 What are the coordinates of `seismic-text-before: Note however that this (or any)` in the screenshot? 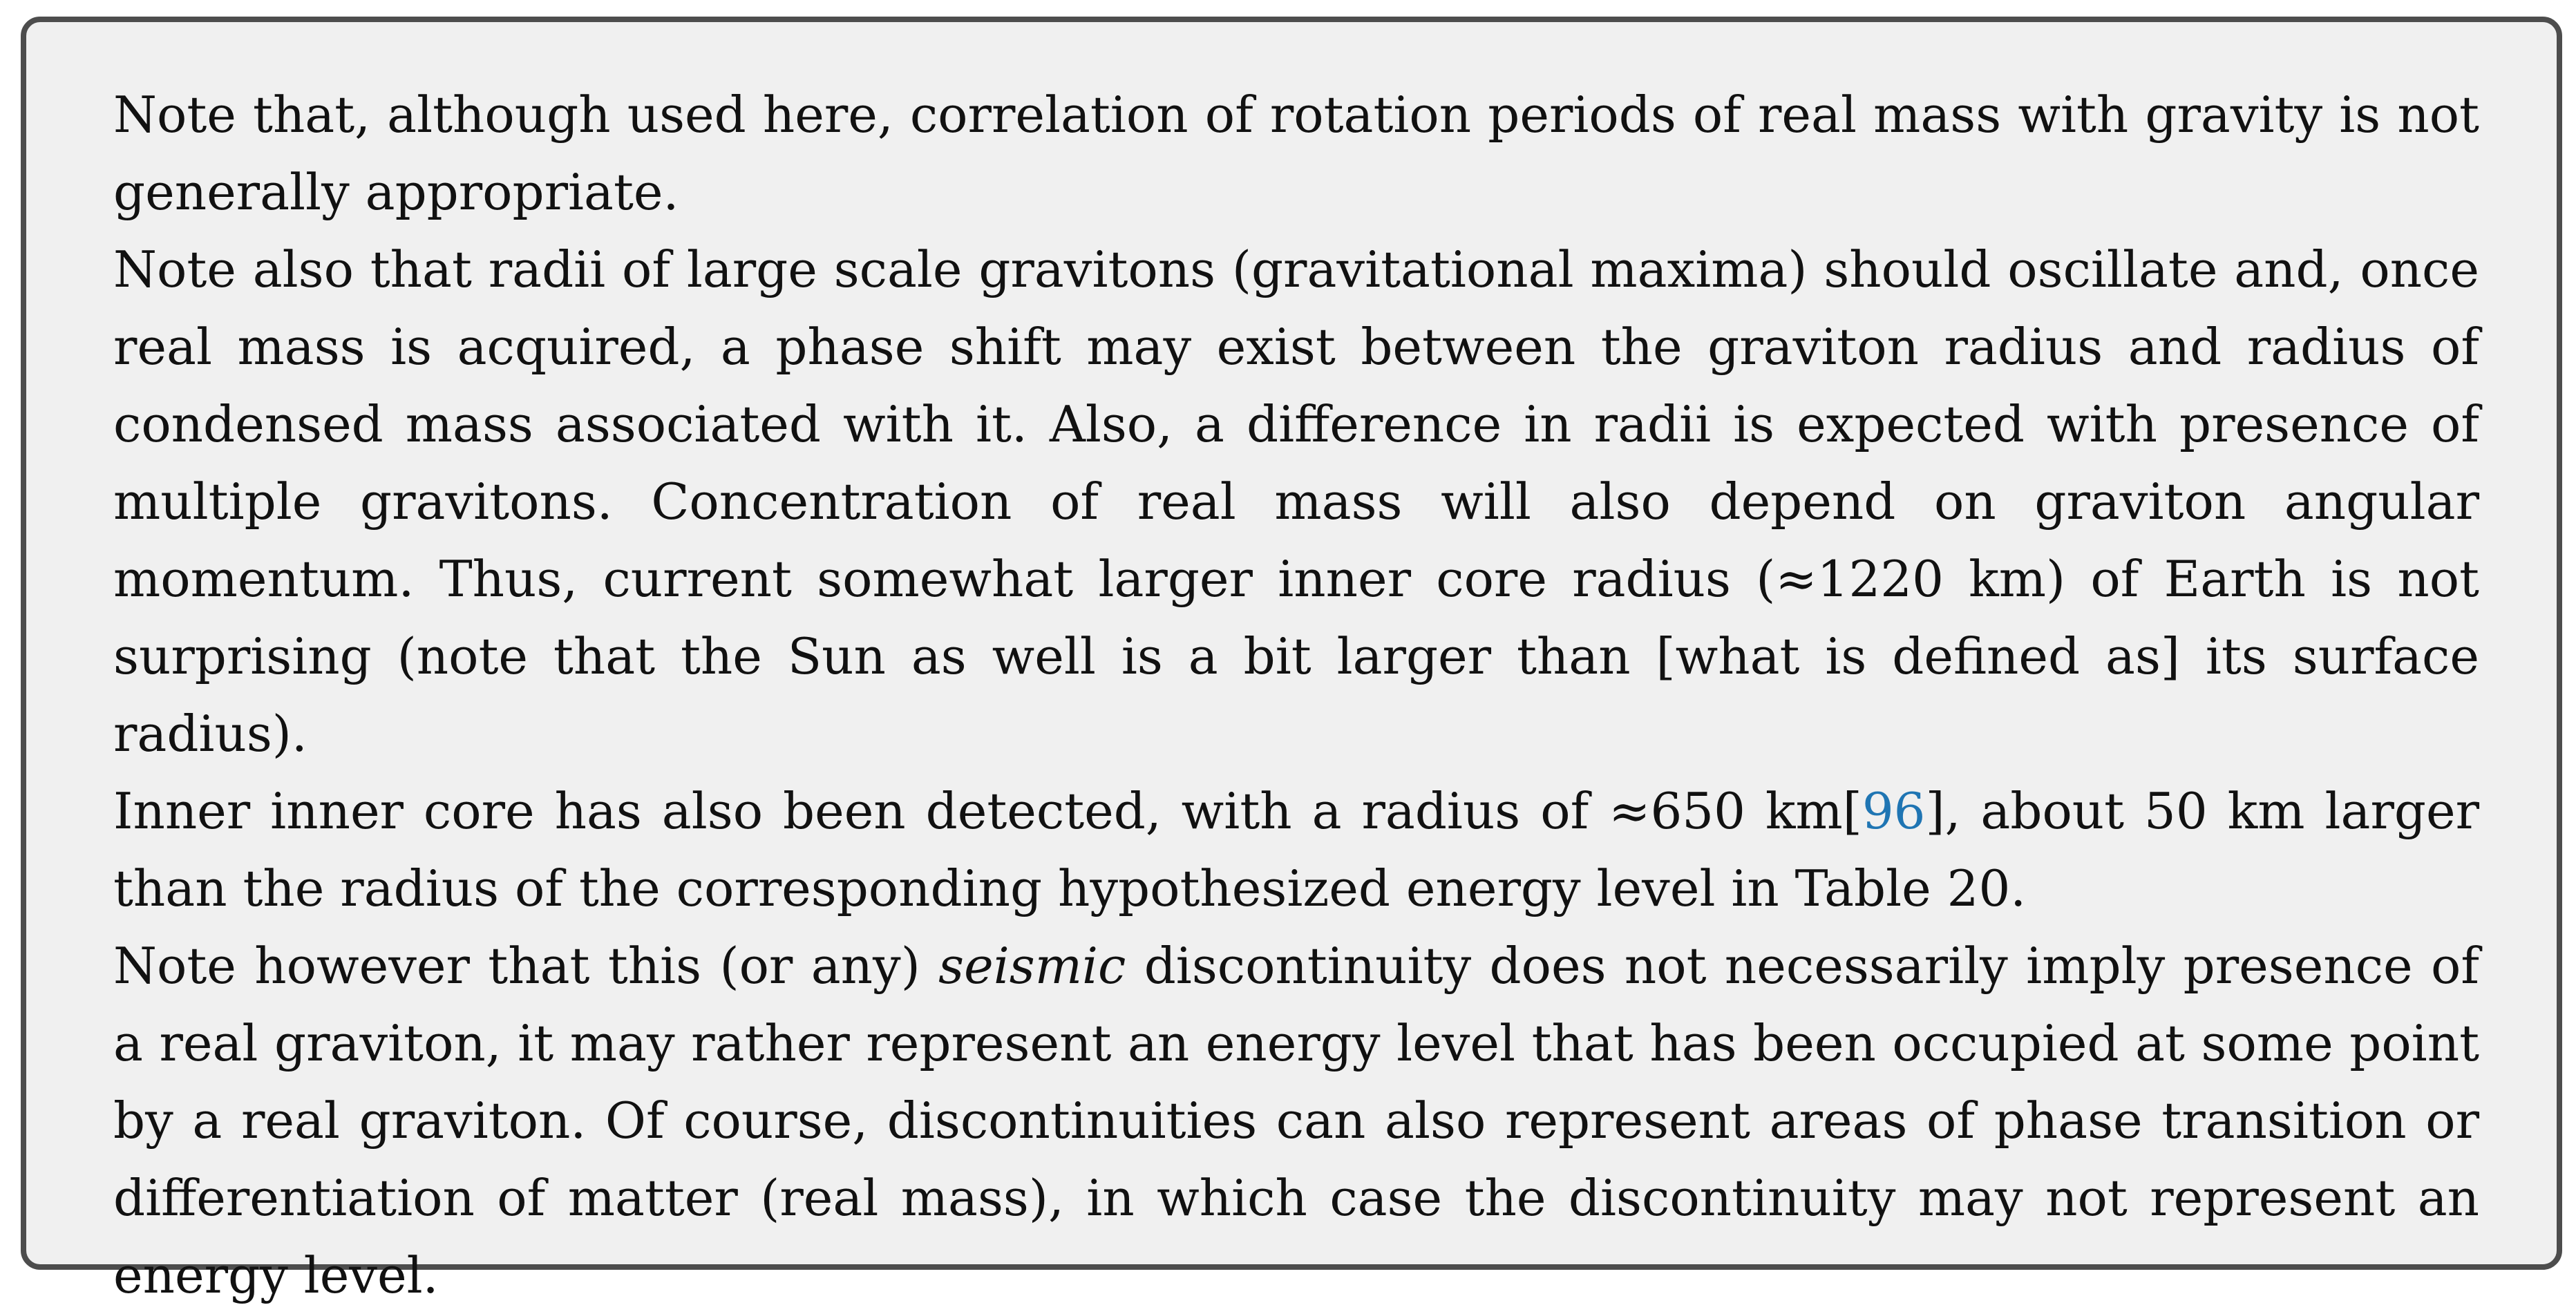 It's located at (526, 966).